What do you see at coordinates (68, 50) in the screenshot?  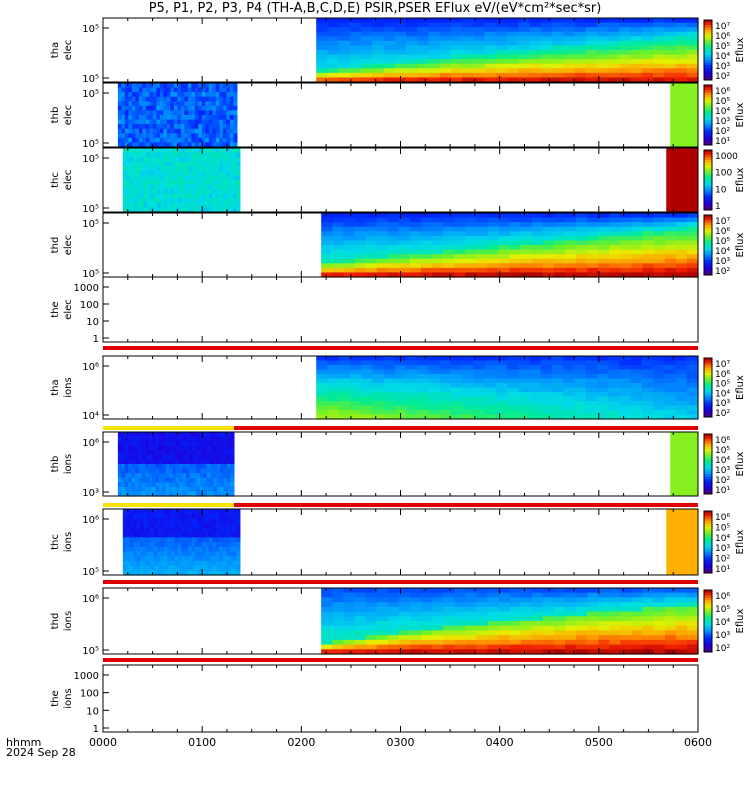 I see `panel-ylabel-species: elec` at bounding box center [68, 50].